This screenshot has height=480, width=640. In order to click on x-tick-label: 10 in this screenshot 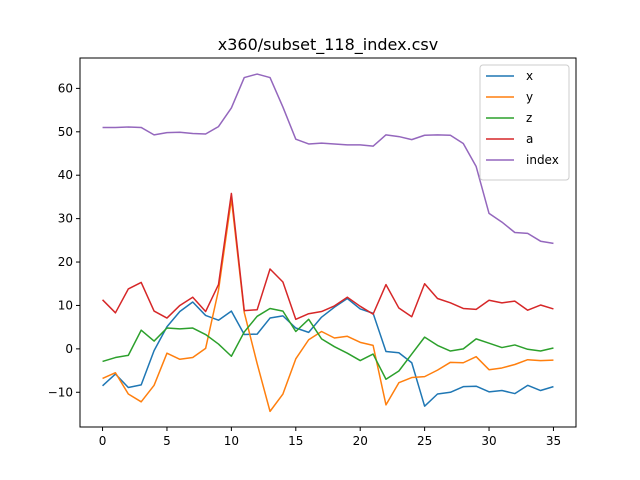, I will do `click(231, 441)`.